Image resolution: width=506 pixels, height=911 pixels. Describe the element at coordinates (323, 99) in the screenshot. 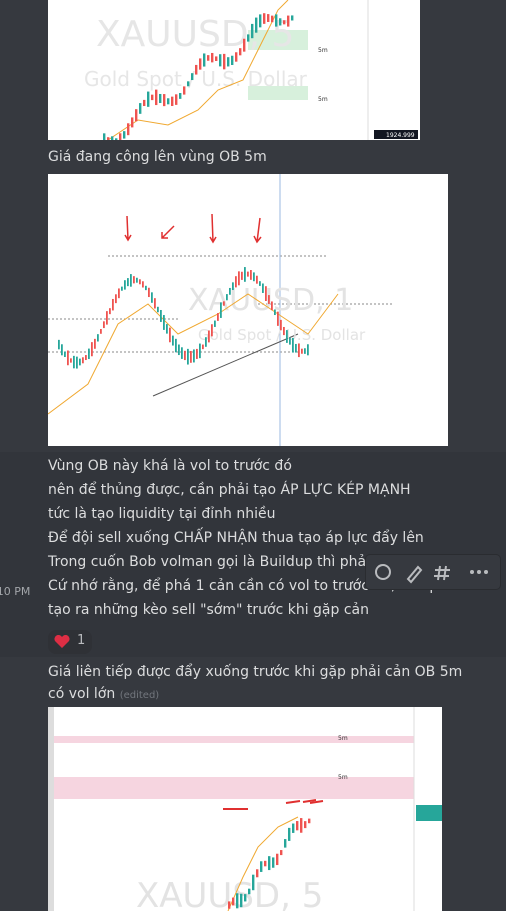

I see `zone-label: 5m` at that location.